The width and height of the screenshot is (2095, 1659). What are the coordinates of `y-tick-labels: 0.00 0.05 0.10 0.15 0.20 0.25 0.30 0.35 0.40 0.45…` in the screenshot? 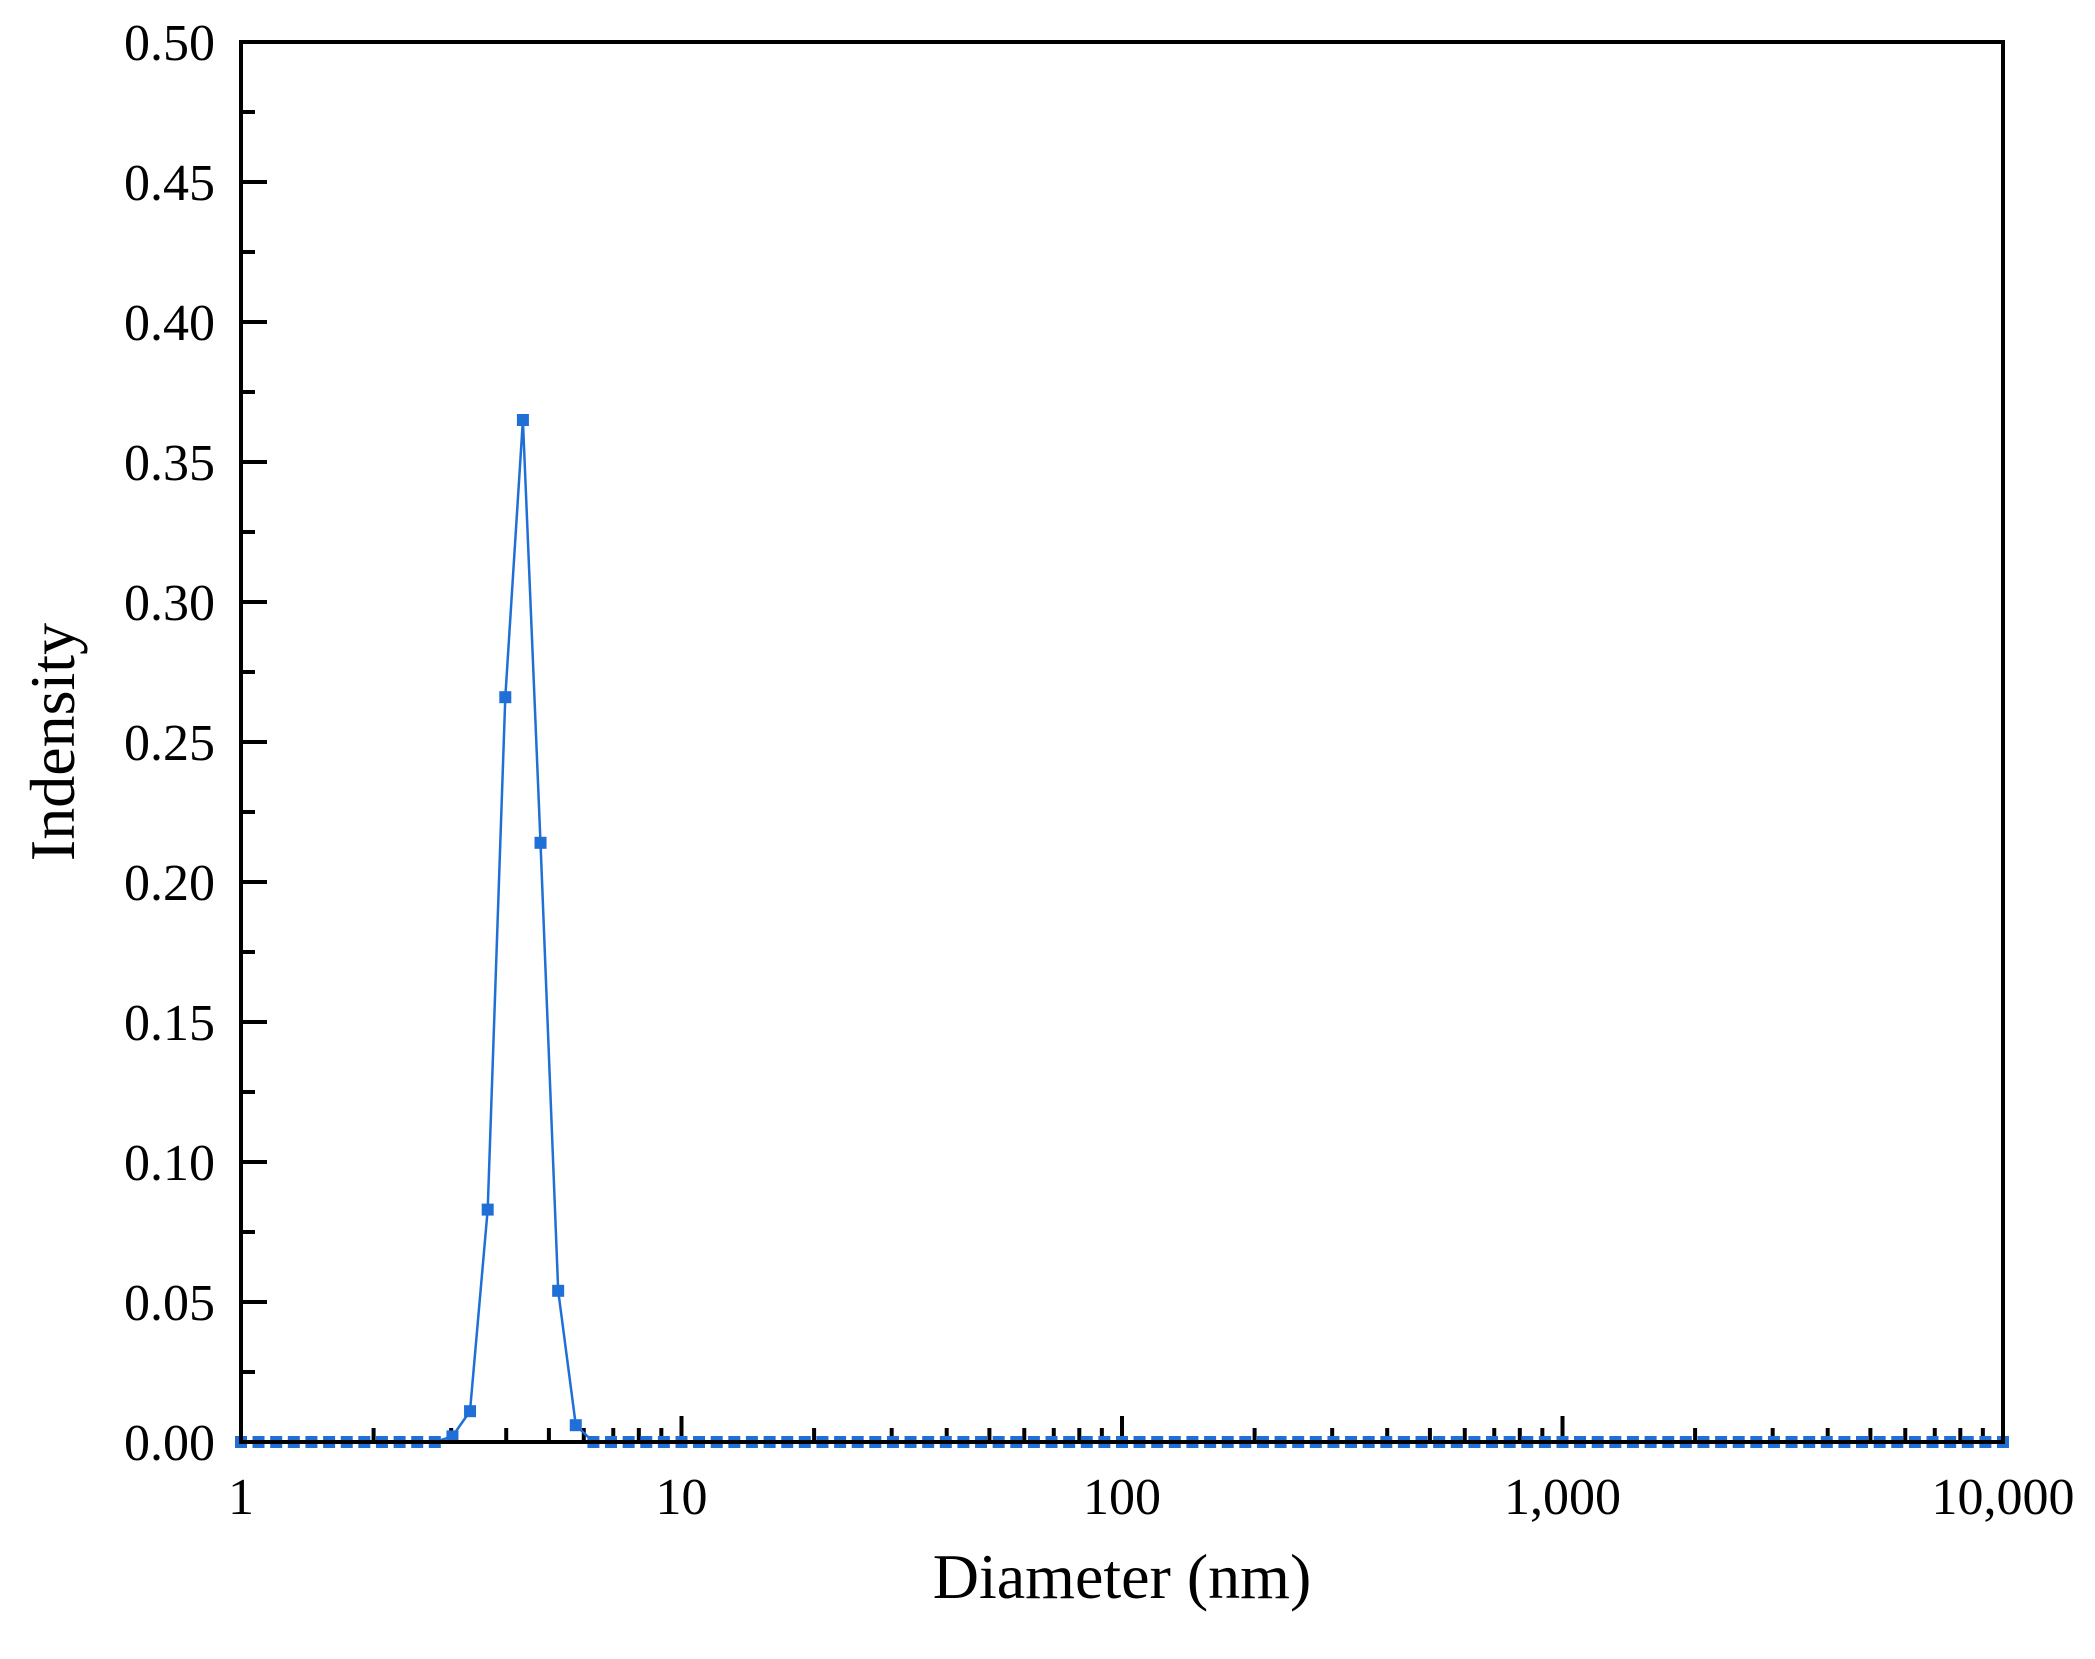 It's located at (169, 743).